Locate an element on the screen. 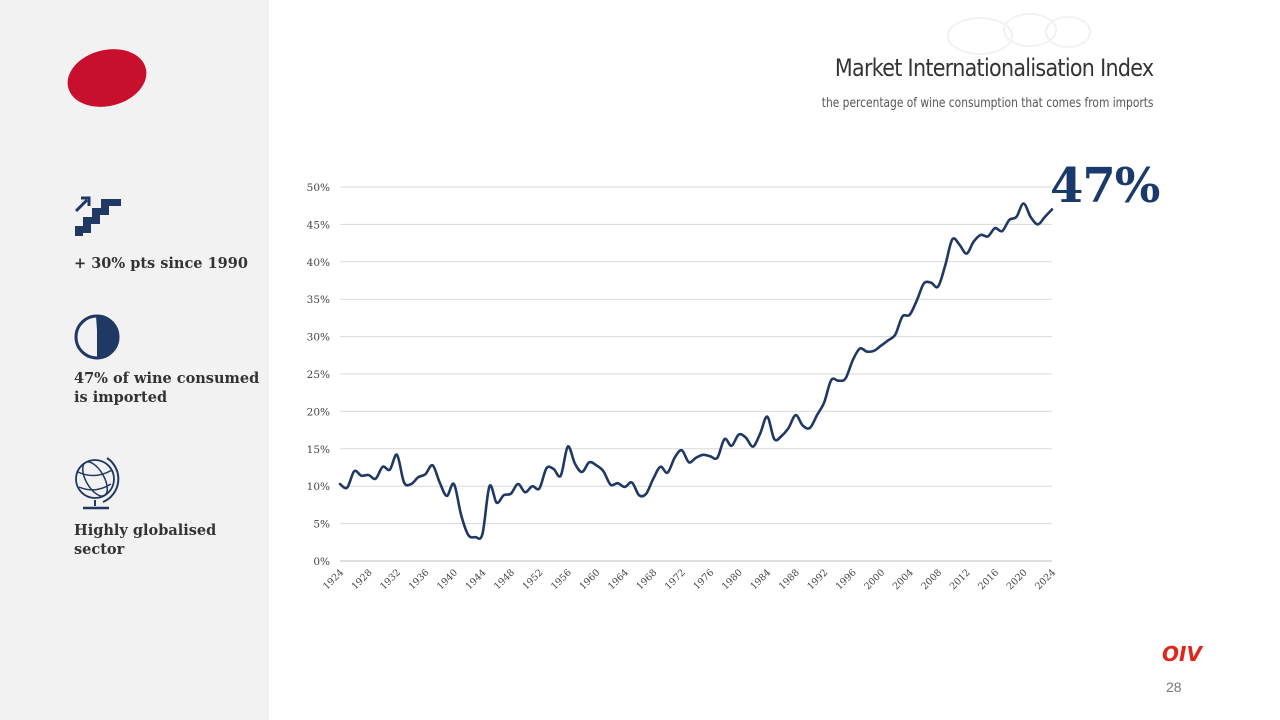 The image size is (1280, 720). chart-title: Market Internationalisation Index is located at coordinates (993, 68).